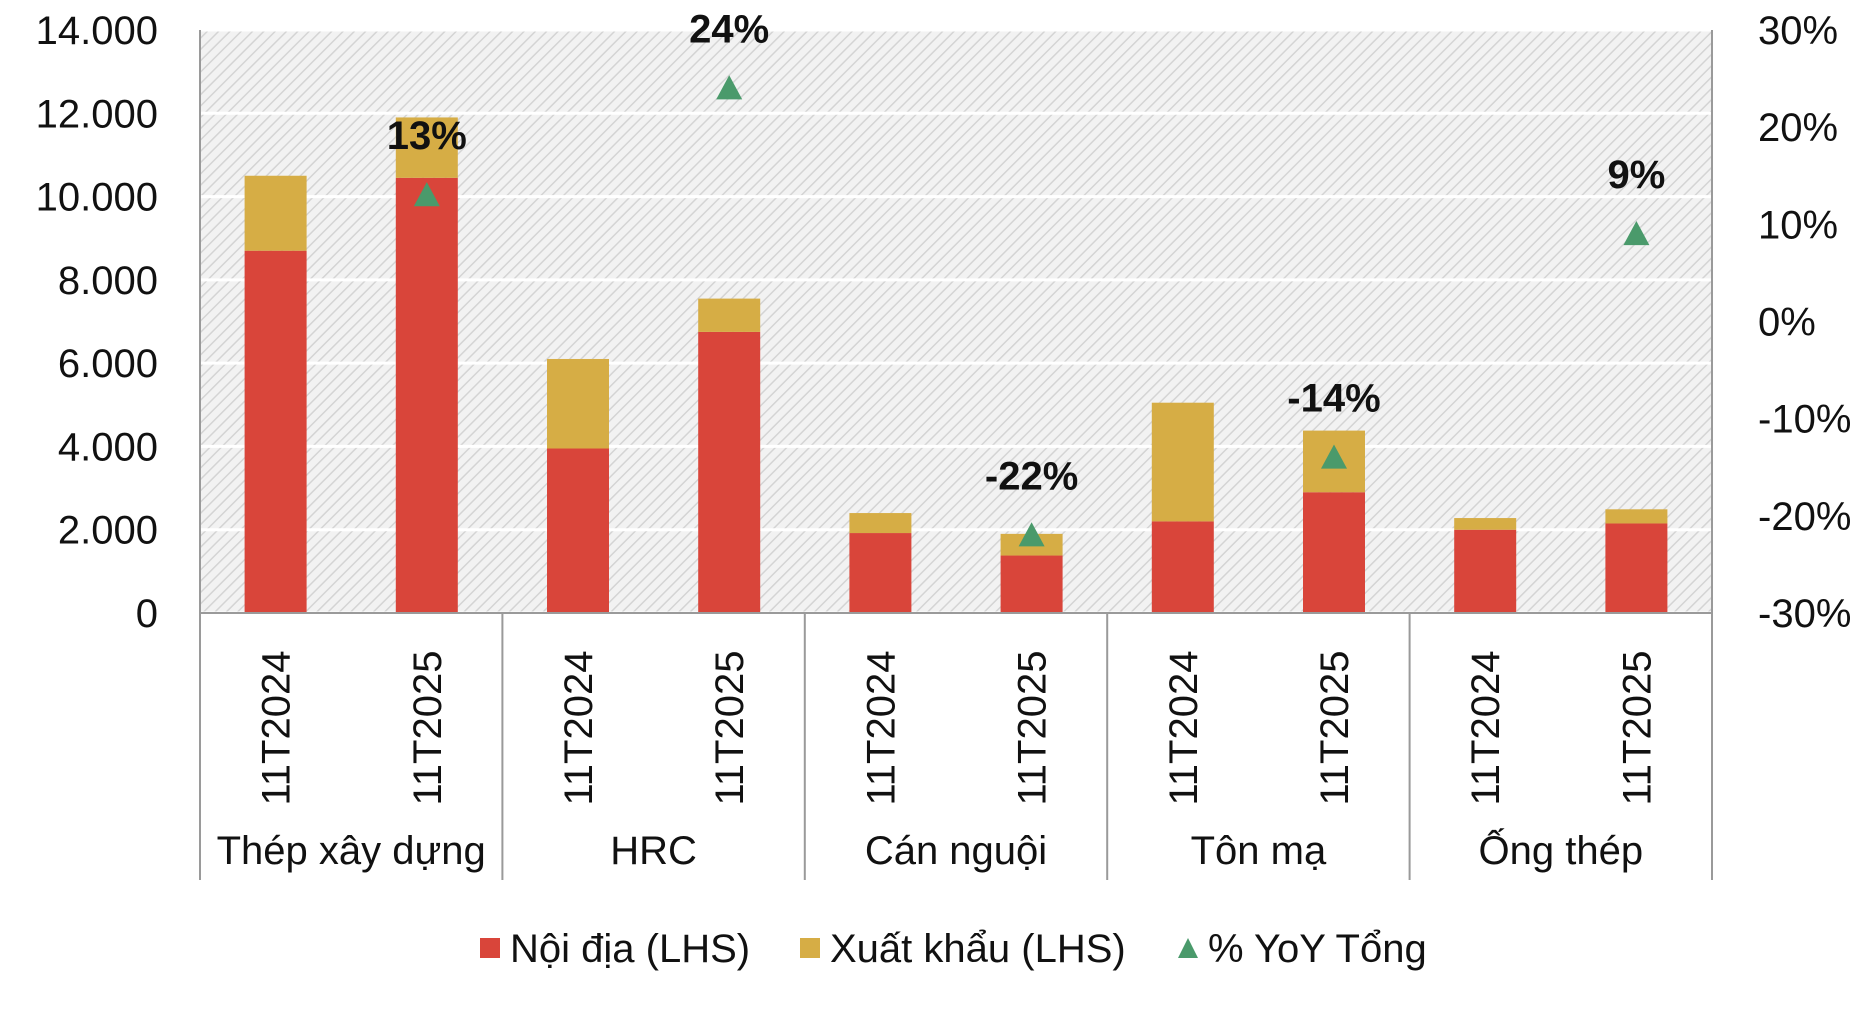 This screenshot has height=1010, width=1876. Describe the element at coordinates (1259, 851) in the screenshot. I see `group-label: Tôn mạ` at that location.